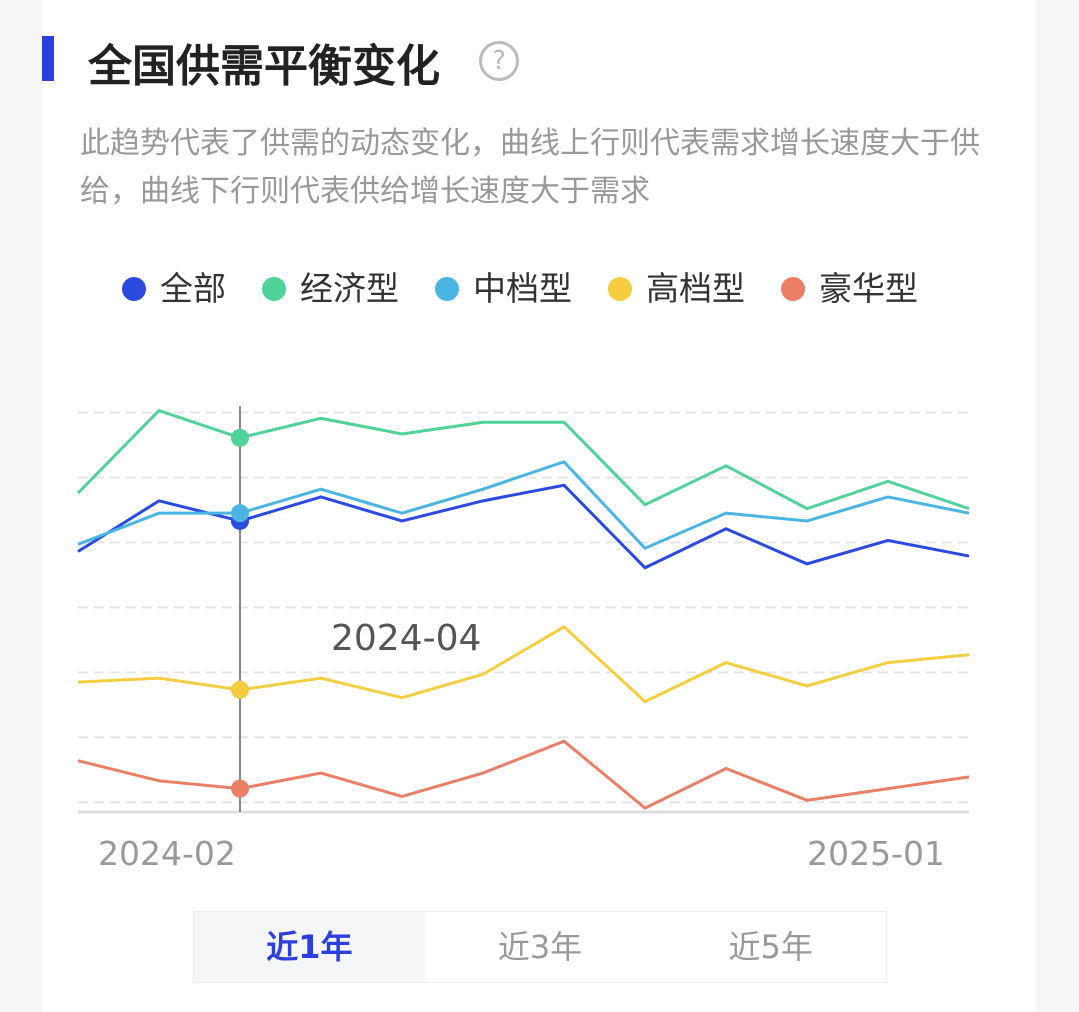 This screenshot has width=1079, height=1012. I want to click on title: 全国供需平衡变化, so click(264, 66).